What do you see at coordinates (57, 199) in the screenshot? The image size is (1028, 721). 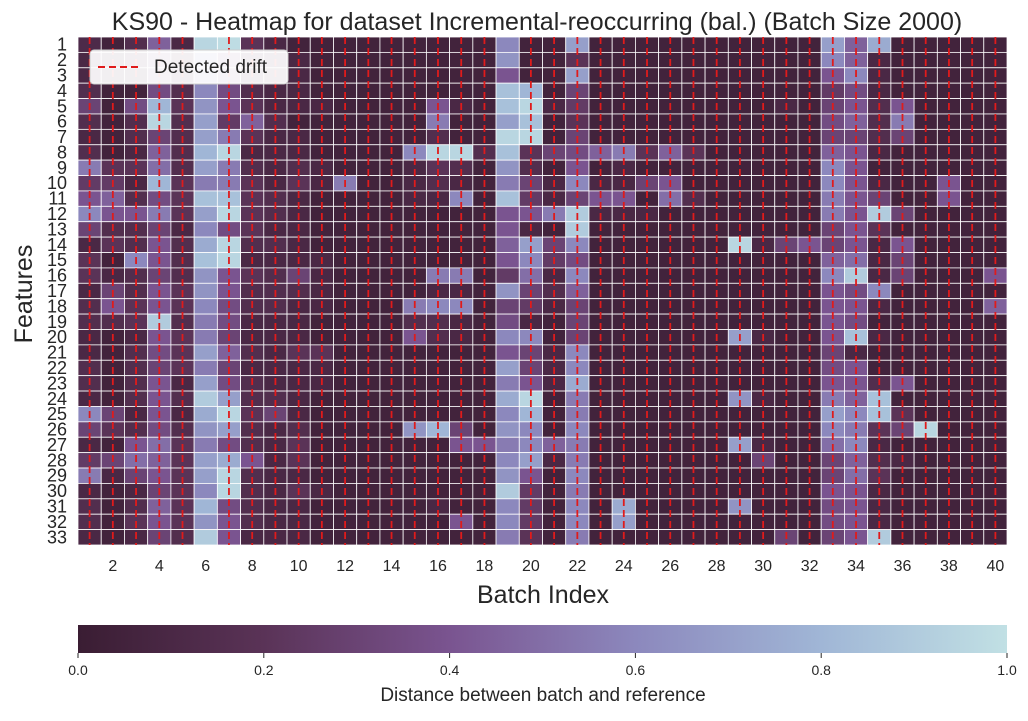 I see `y-tick-label: 11` at bounding box center [57, 199].